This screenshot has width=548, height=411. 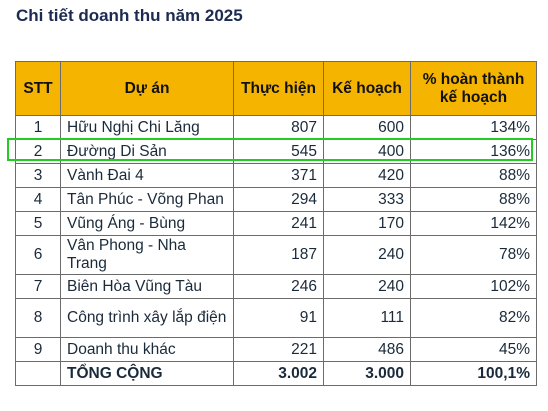 I want to click on table-row: 9 Doanh thu khác 221 486 45%, so click(x=276, y=349).